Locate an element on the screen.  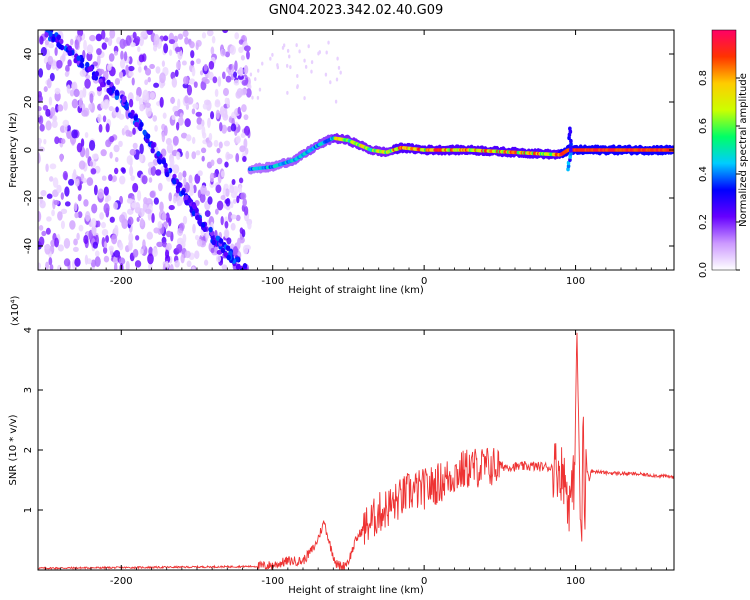
colorbar-tick-label: 0.4 is located at coordinates (703, 174).